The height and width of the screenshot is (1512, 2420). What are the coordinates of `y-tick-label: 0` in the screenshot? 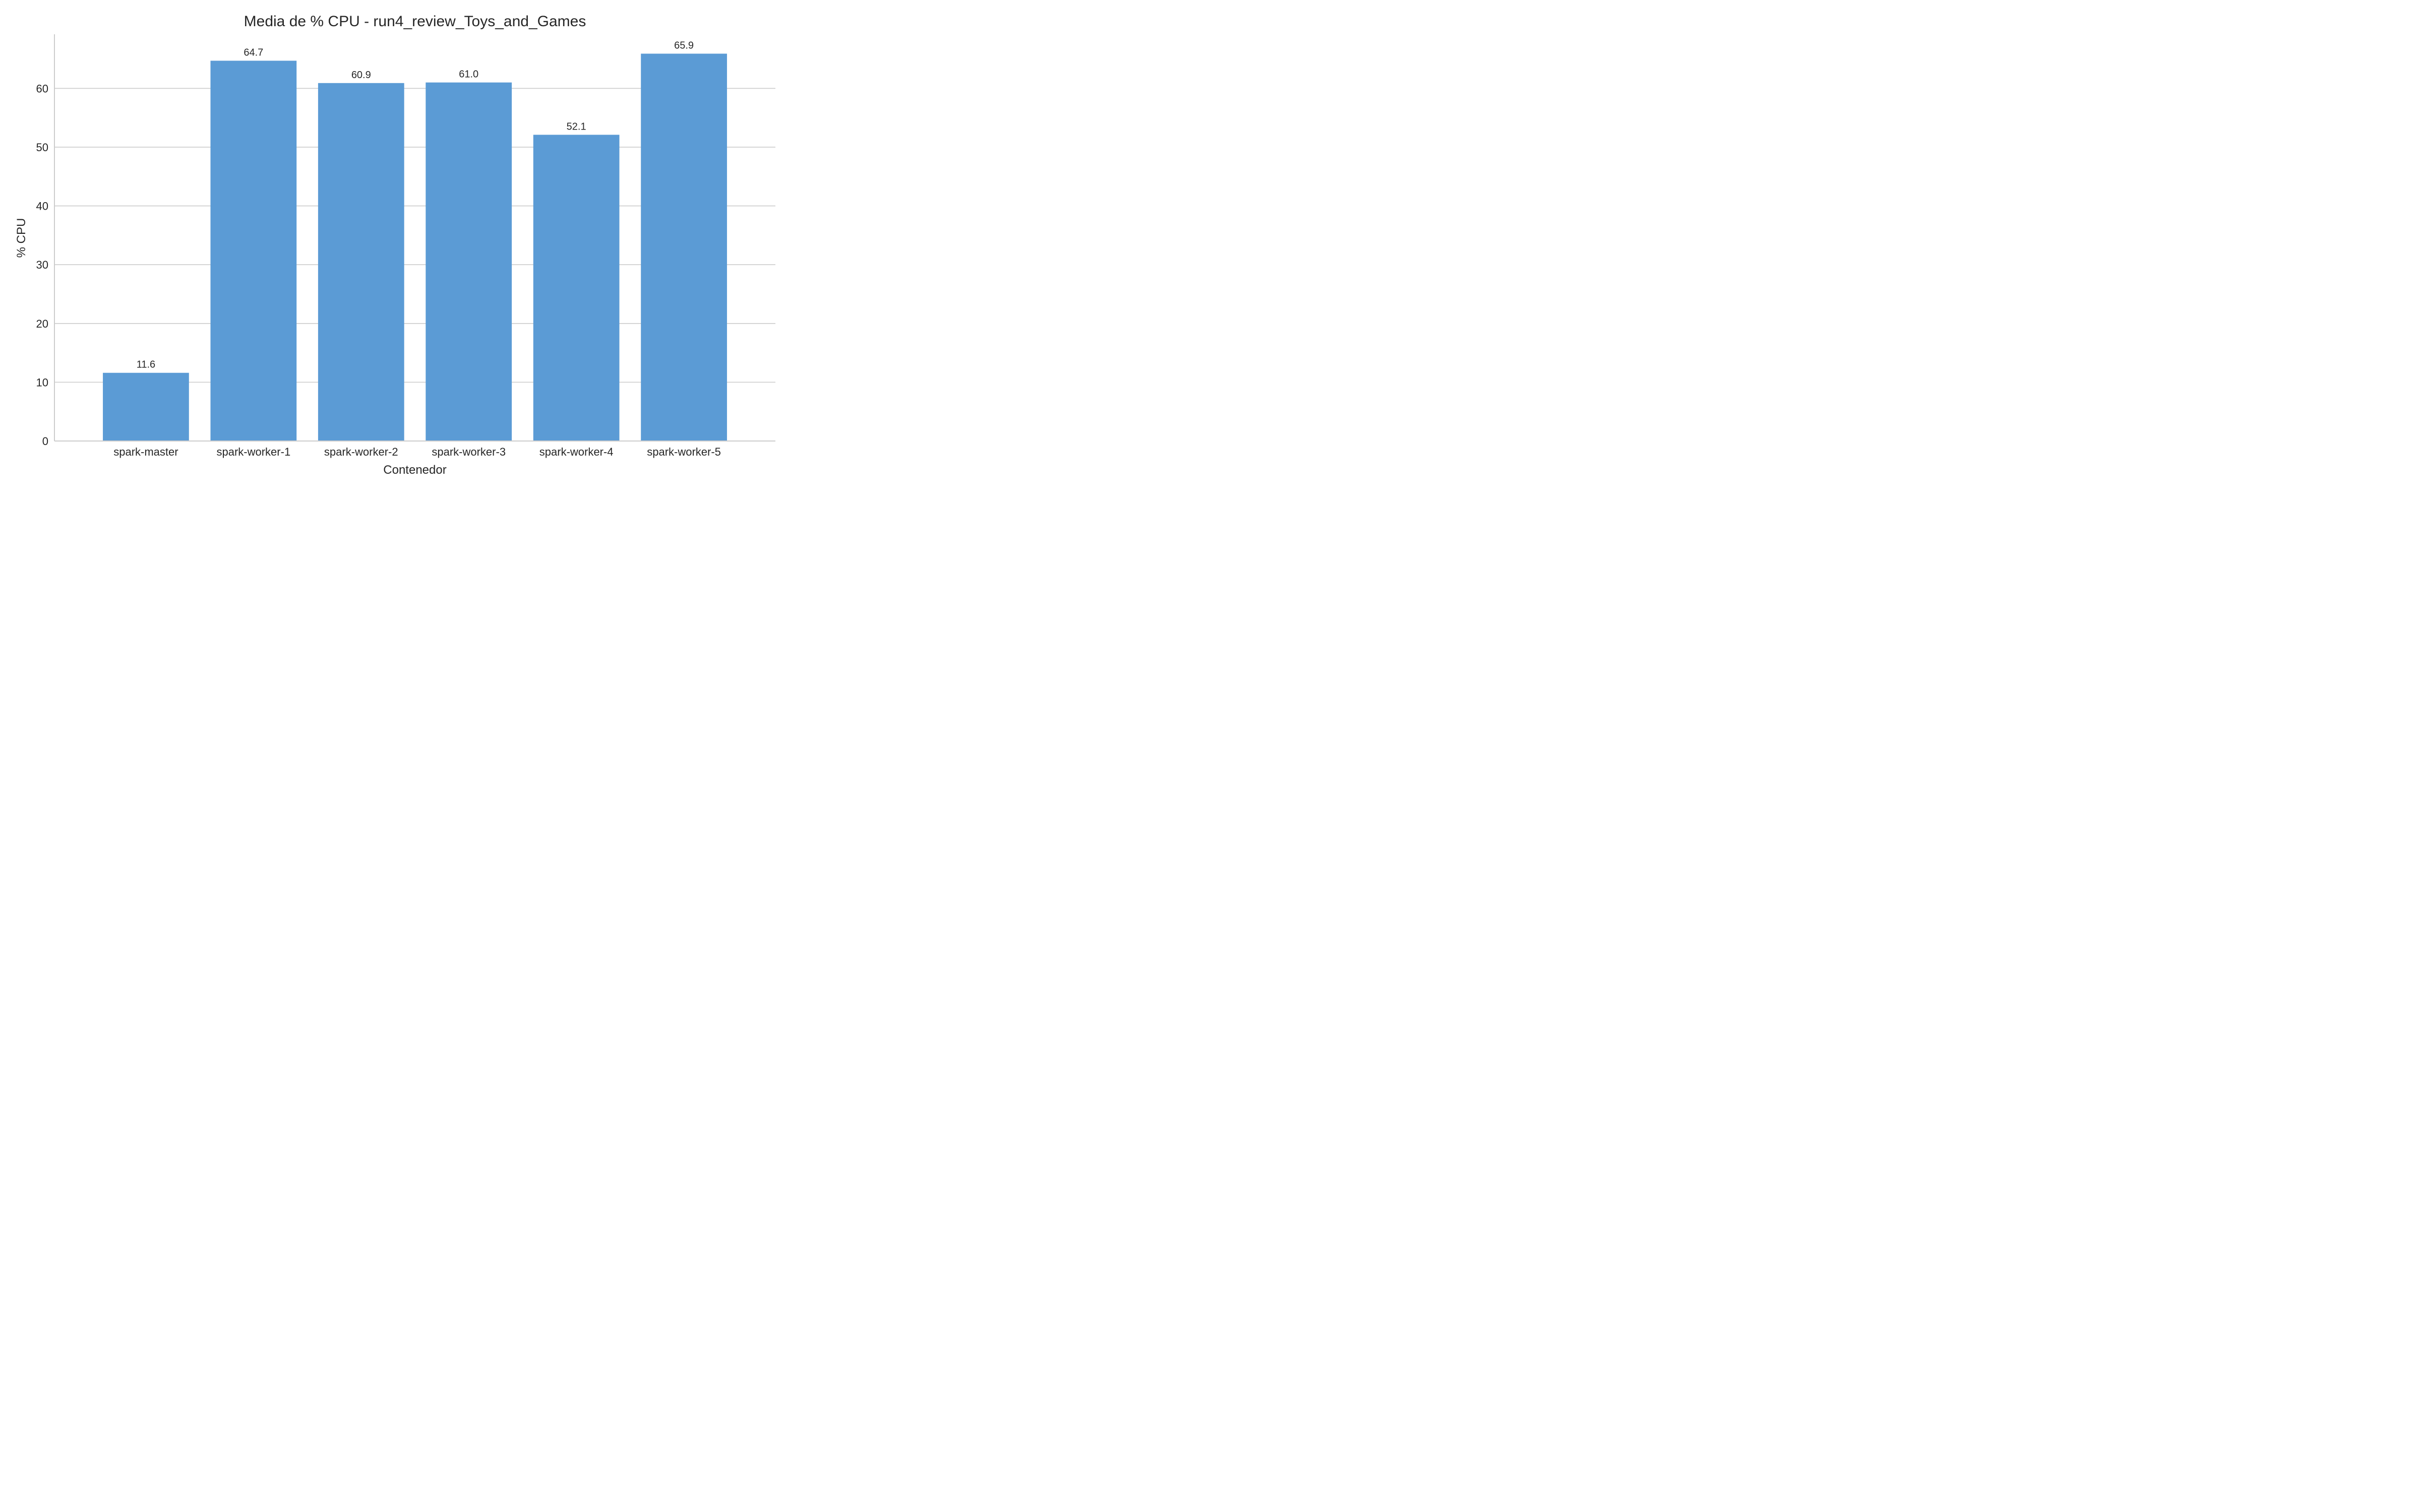 It's located at (45, 441).